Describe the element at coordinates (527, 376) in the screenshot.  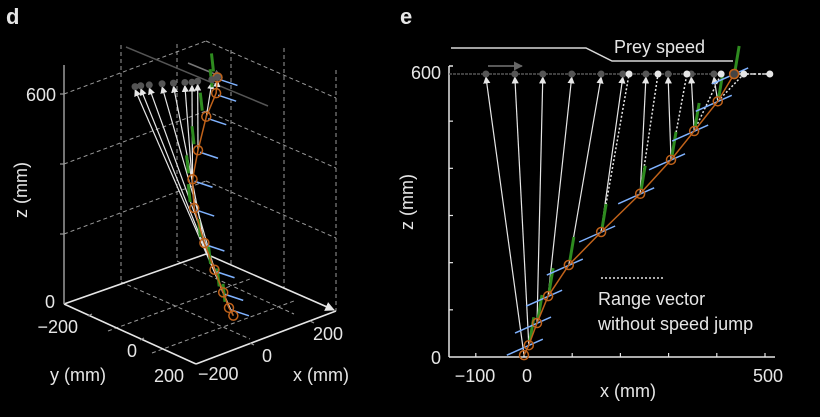
I see `x-tick-0-e: 0` at that location.